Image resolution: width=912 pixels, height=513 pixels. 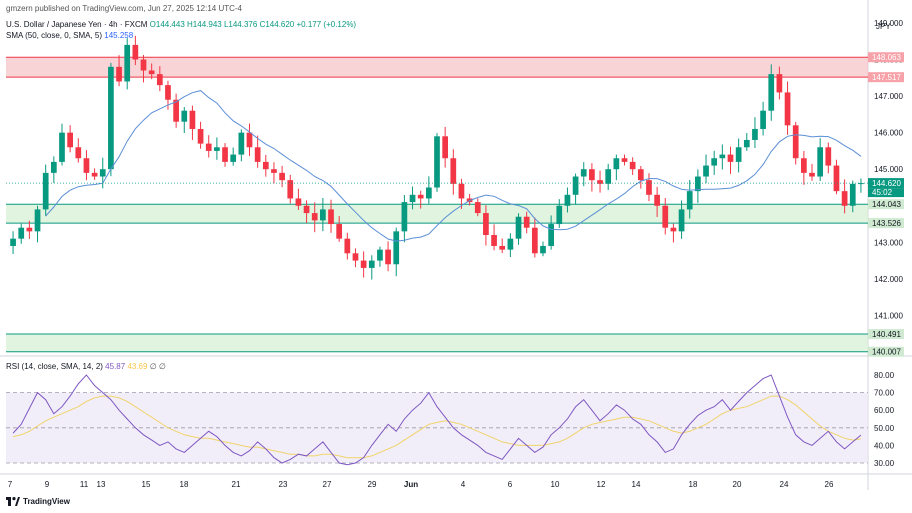 I want to click on time-tick-label: 6, so click(x=510, y=484).